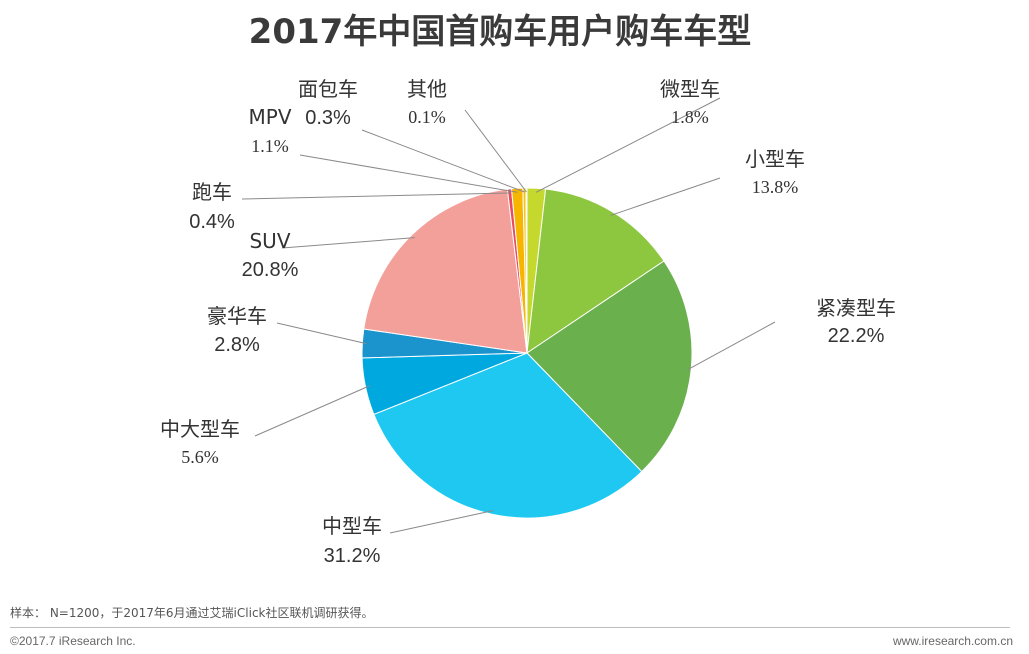  What do you see at coordinates (856, 336) in the screenshot?
I see `slice-value-2: 22.2%` at bounding box center [856, 336].